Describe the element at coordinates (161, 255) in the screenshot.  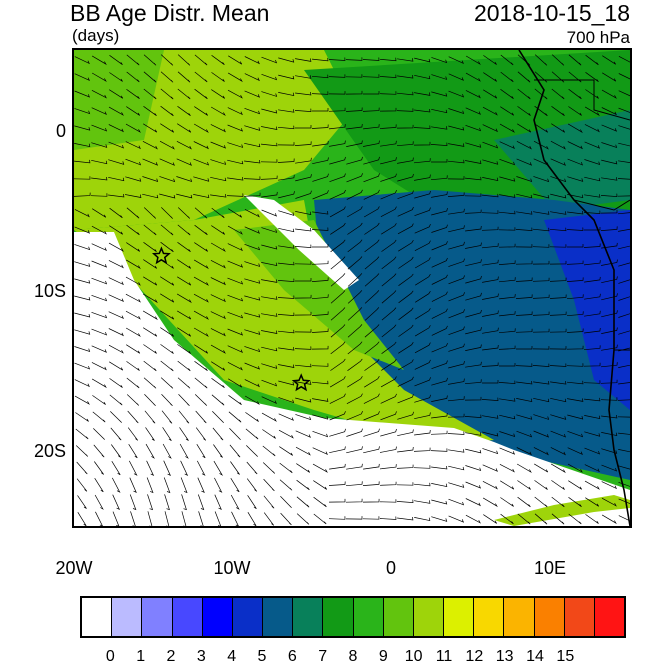
I see `star-marker` at that location.